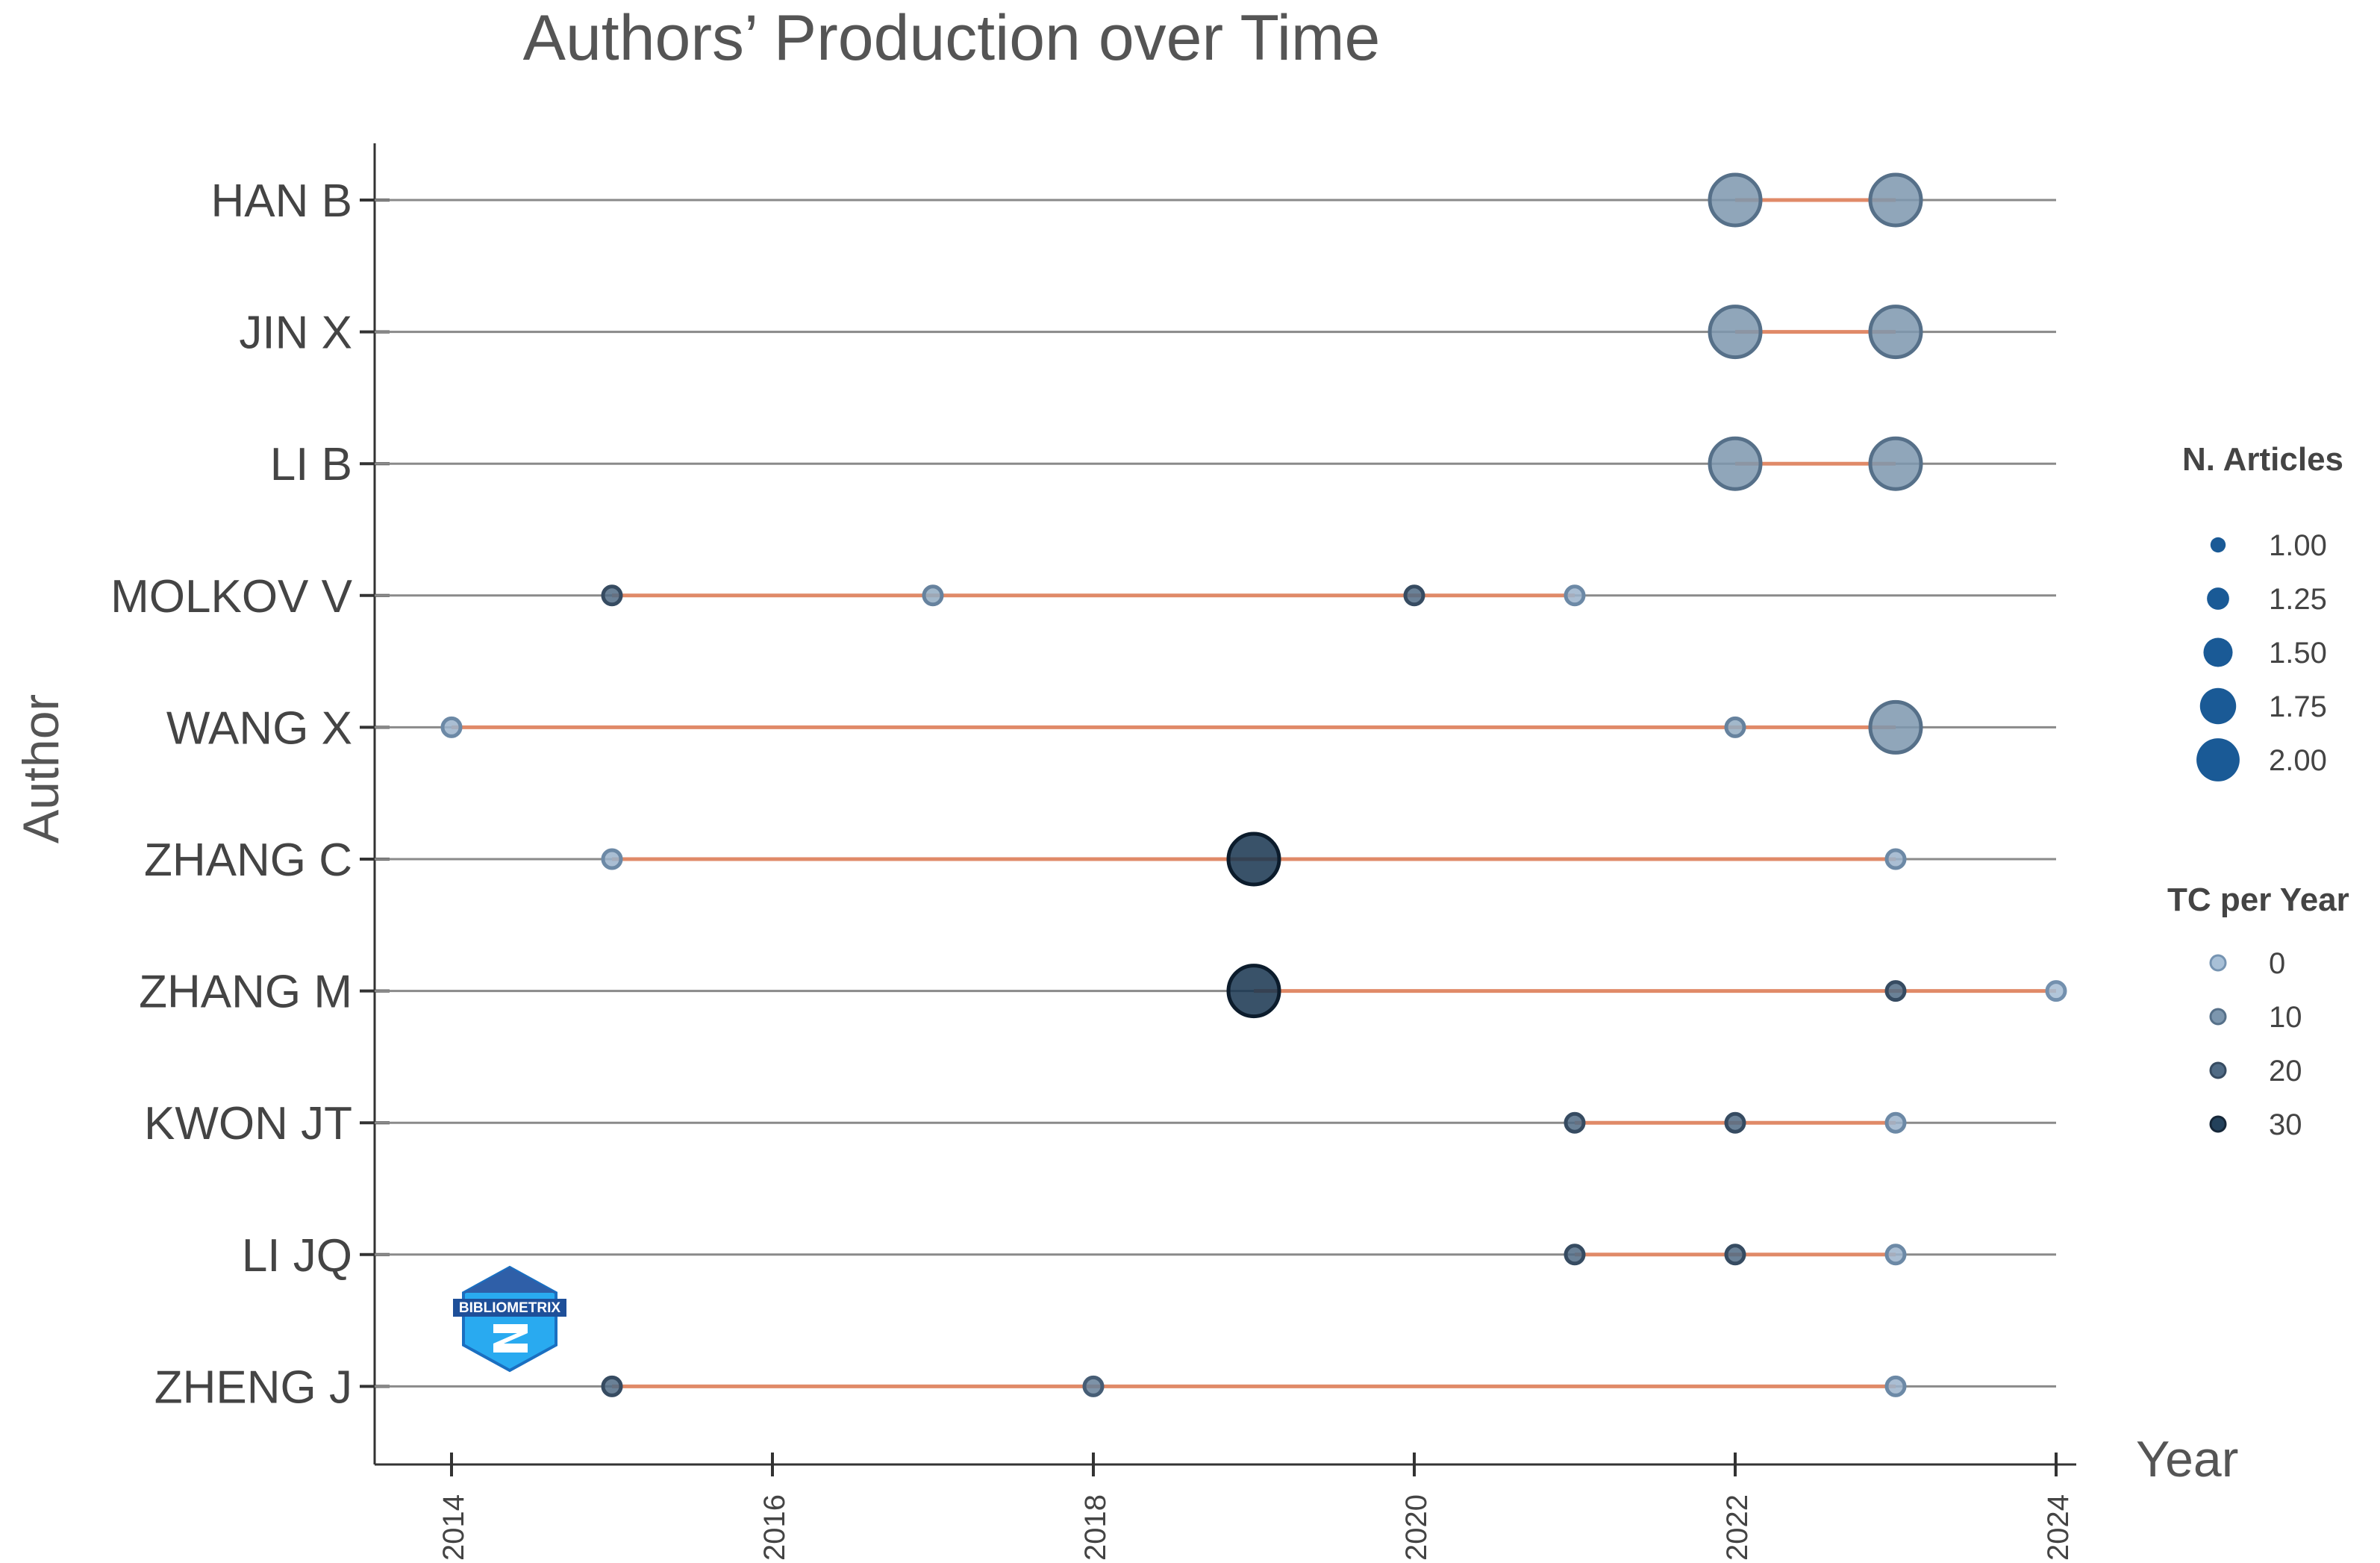 Image resolution: width=2380 pixels, height=1563 pixels. What do you see at coordinates (2298, 599) in the screenshot?
I see `legend-size-label: 1.25` at bounding box center [2298, 599].